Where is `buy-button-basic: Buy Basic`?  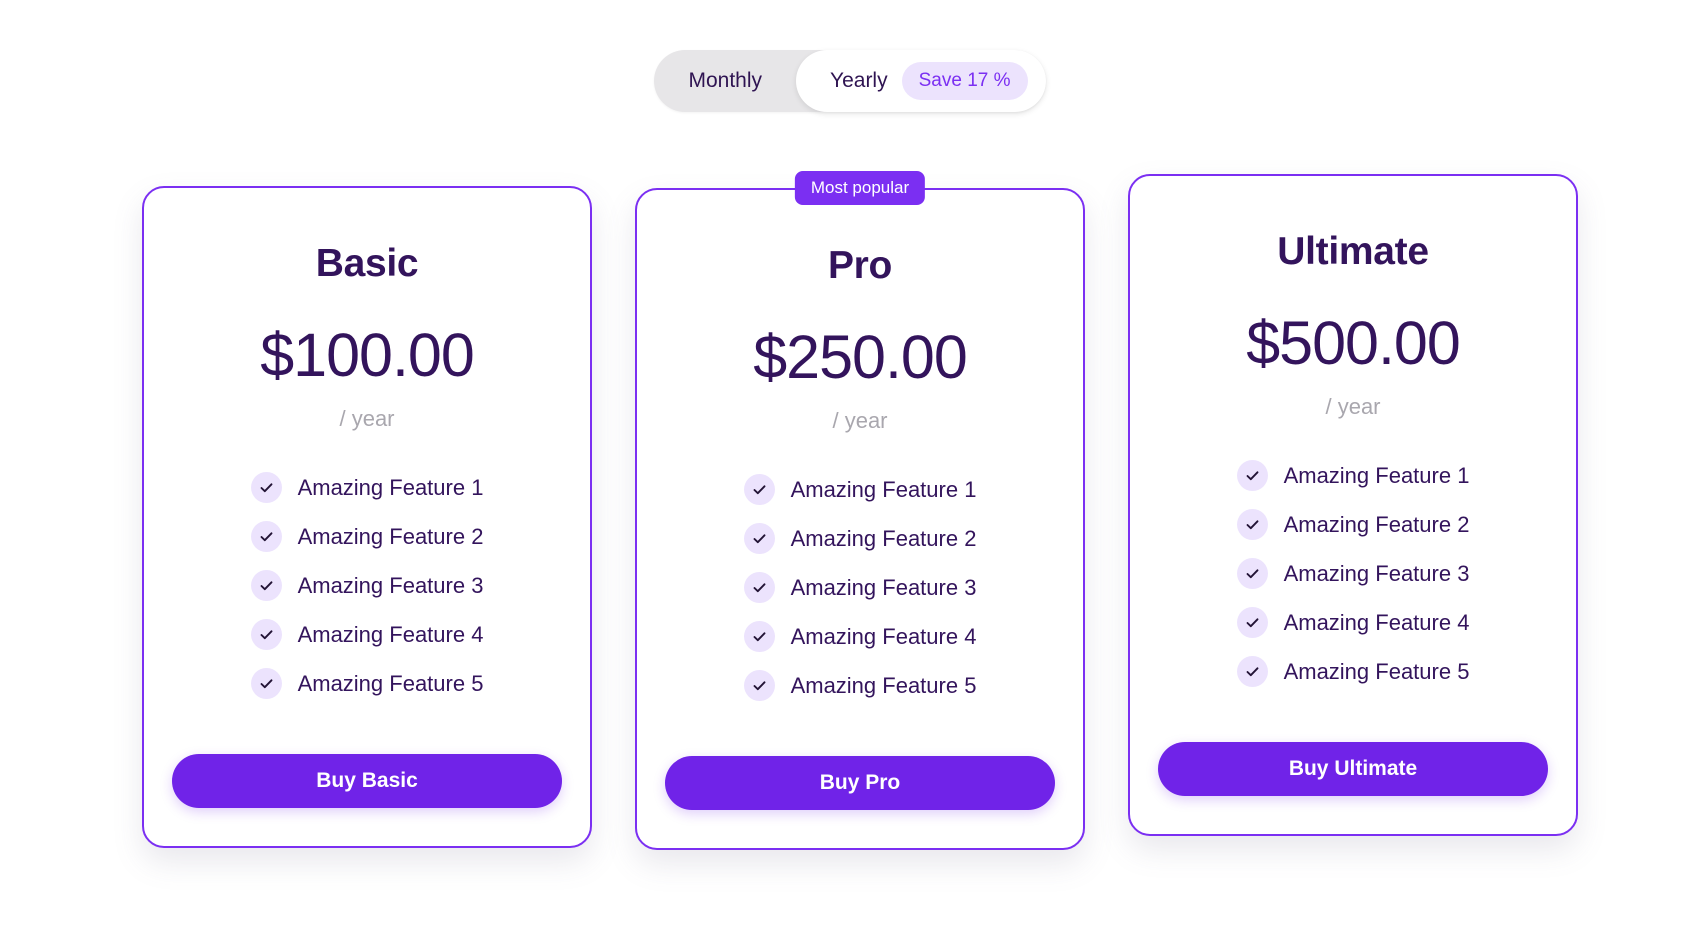 buy-button-basic: Buy Basic is located at coordinates (367, 781).